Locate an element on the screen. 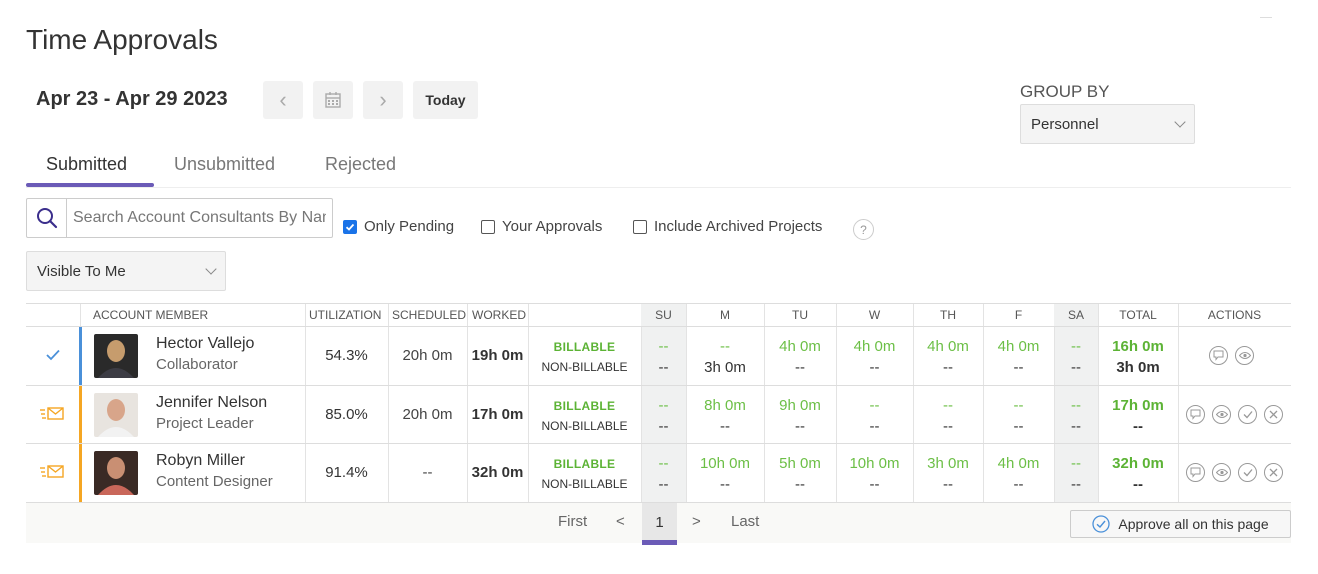  visibility-select: Visible To Me is located at coordinates (126, 271).